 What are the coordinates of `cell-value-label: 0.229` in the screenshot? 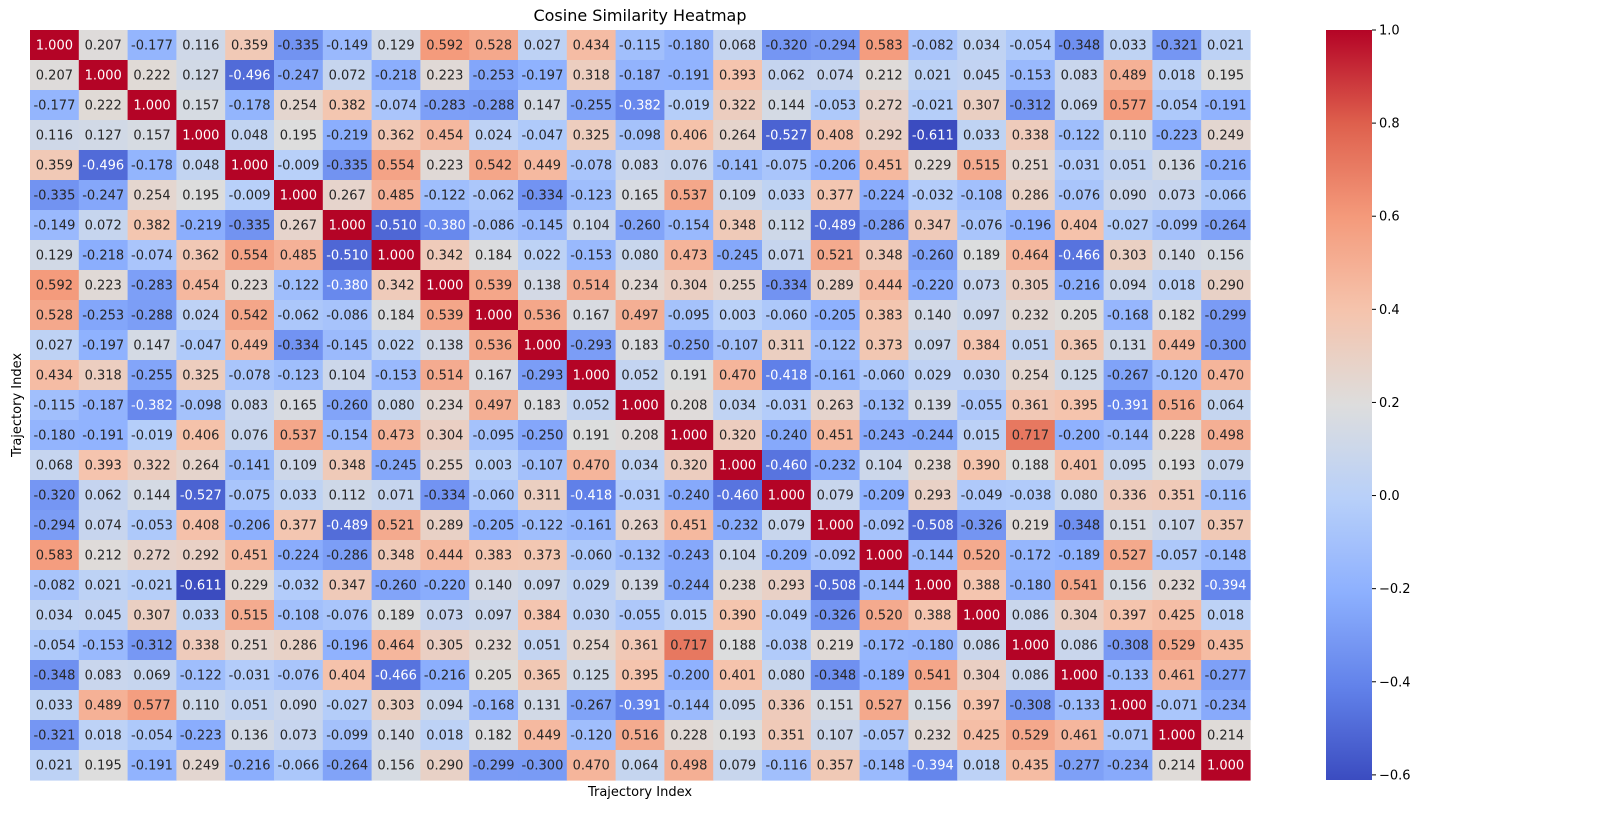 It's located at (249, 586).